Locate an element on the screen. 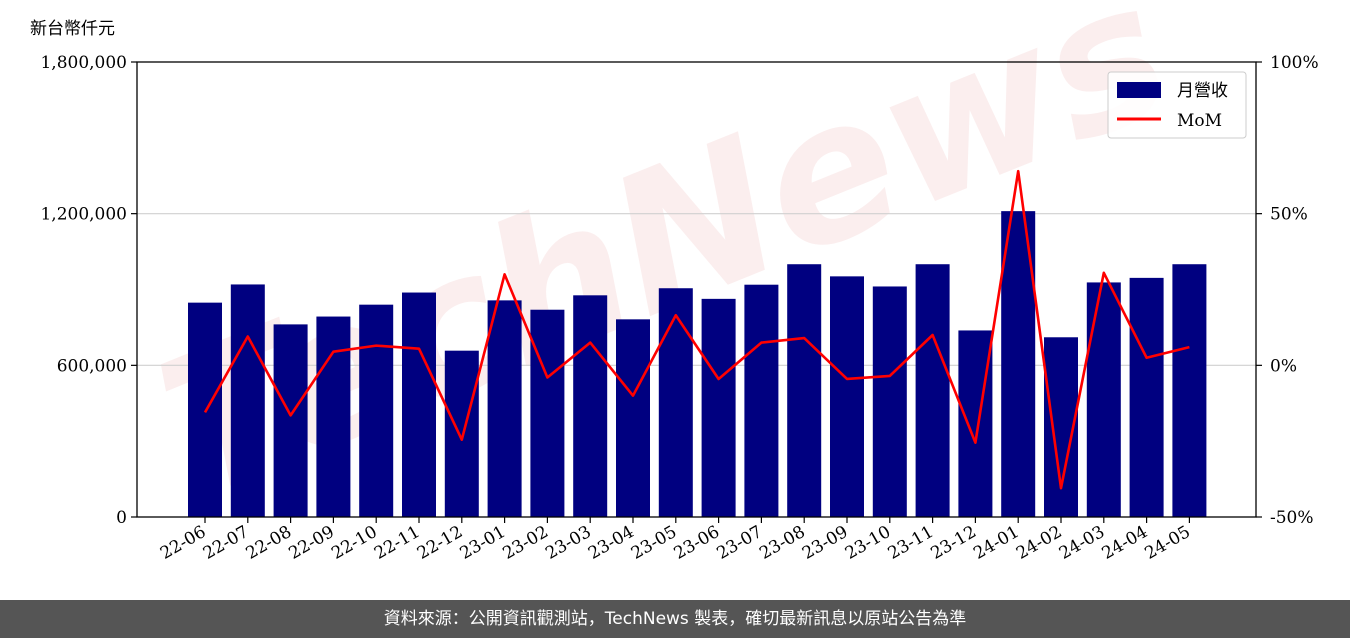 This screenshot has width=1350, height=638. source-footer: 資料來源：公開資訊觀測站，TechNews 製表，確切最新訊息以原站公告為準 is located at coordinates (675, 619).